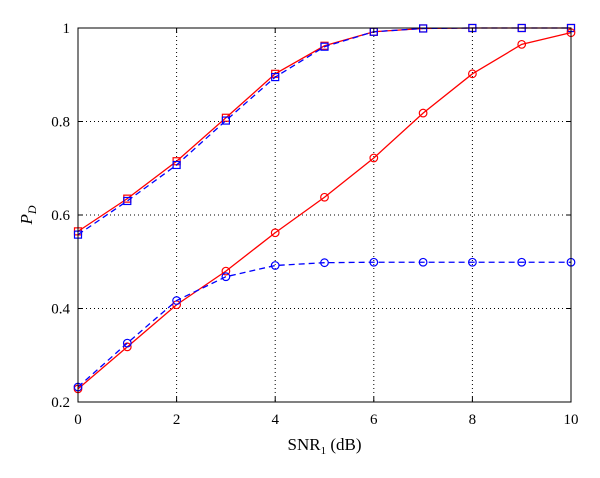 The image size is (600, 478). What do you see at coordinates (60, 403) in the screenshot?
I see `y-tick-label: 0.2` at bounding box center [60, 403].